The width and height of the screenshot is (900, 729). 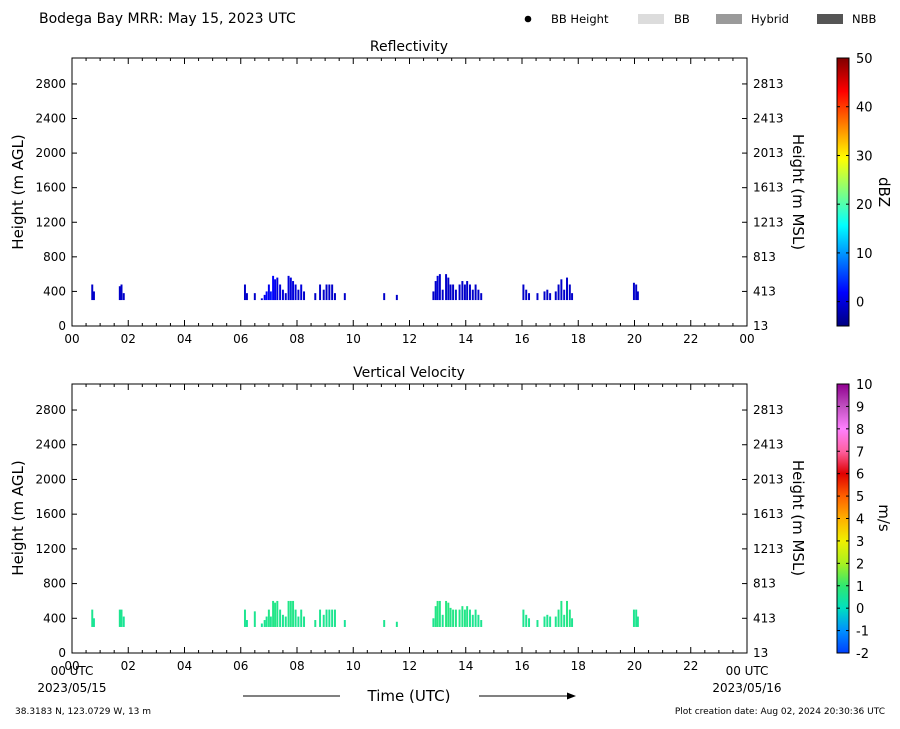 I want to click on y-tick-label: 2000, so click(x=50, y=479).